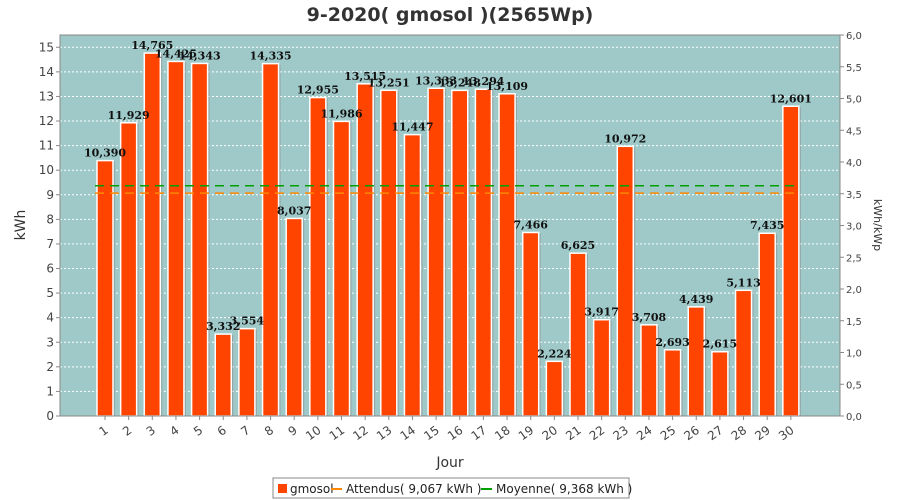  What do you see at coordinates (877, 225) in the screenshot?
I see `y2-axis-title: kWh/kWp` at bounding box center [877, 225].